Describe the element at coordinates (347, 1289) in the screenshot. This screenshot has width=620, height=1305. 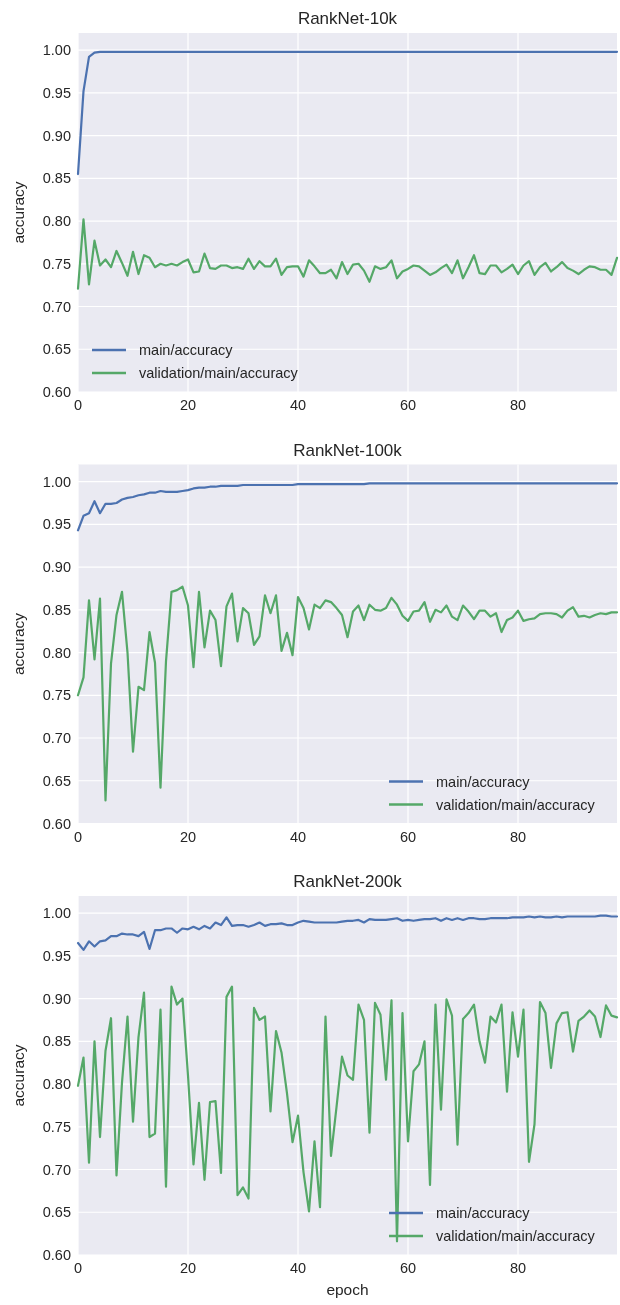
I see `x-axis-title: epoch` at that location.